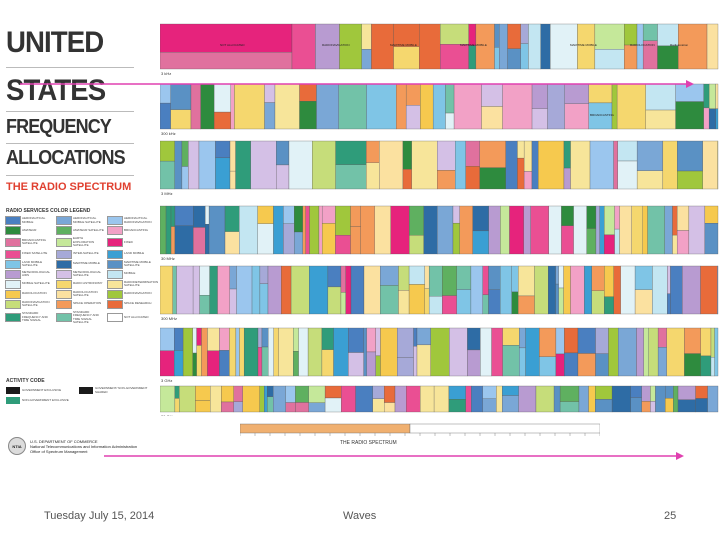 This screenshot has width=720, height=540. I want to click on legend-item: STANDARD FREQUENCY AND TIME SIGNAL, so click(29, 318).